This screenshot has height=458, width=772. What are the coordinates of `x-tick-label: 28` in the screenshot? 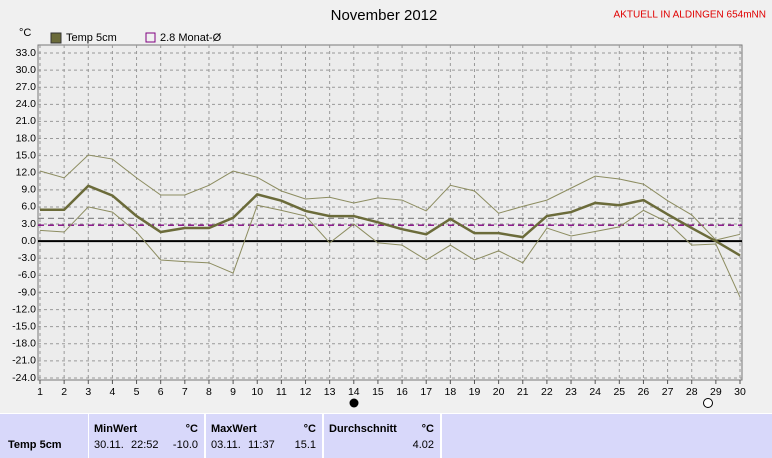 It's located at (692, 392).